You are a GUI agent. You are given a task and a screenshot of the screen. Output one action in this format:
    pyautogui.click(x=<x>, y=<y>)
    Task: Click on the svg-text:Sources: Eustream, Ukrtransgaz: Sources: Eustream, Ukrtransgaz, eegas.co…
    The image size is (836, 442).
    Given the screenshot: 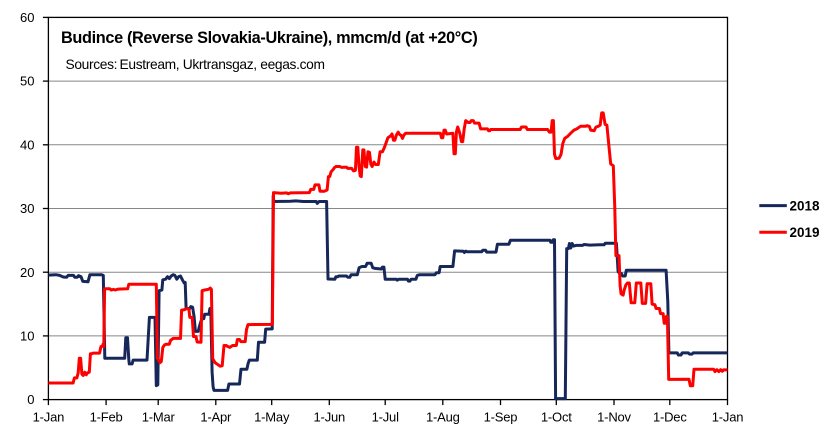 What is the action you would take?
    pyautogui.click(x=195, y=64)
    